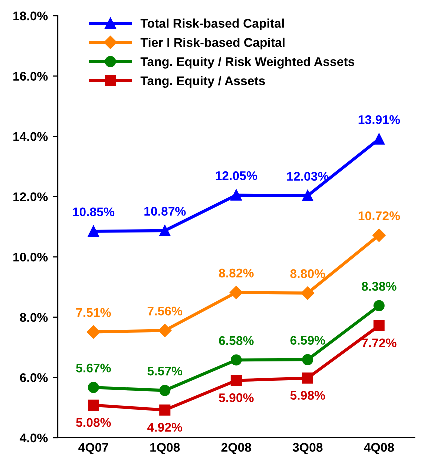 This screenshot has width=423, height=474. Describe the element at coordinates (165, 427) in the screenshot. I see `data-label: 4.92%` at that location.